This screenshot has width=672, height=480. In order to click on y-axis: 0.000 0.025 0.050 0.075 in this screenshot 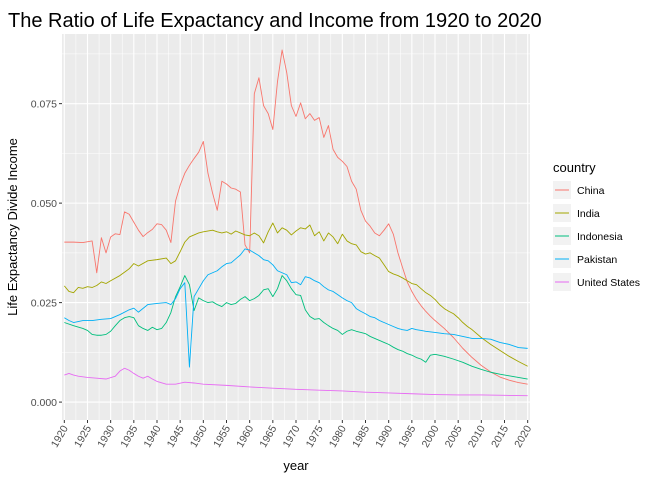, I will do `click(46, 254)`.